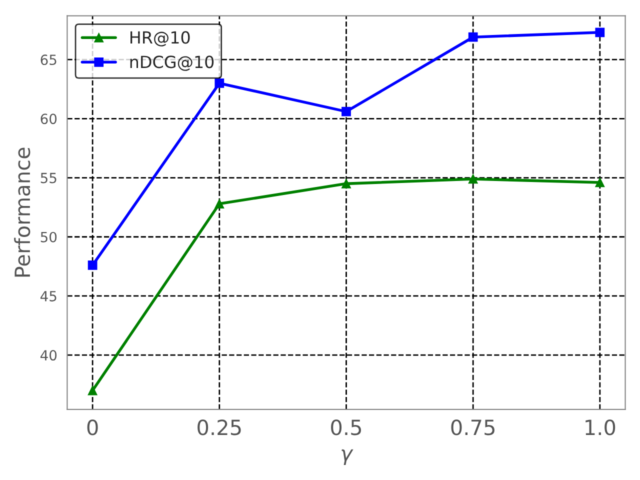 Image resolution: width=640 pixels, height=480 pixels. What do you see at coordinates (48, 237) in the screenshot?
I see `y-tick-label: 50` at bounding box center [48, 237].